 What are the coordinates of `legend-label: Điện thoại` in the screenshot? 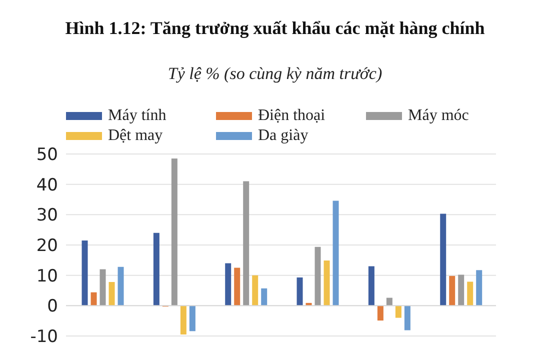 It's located at (291, 116).